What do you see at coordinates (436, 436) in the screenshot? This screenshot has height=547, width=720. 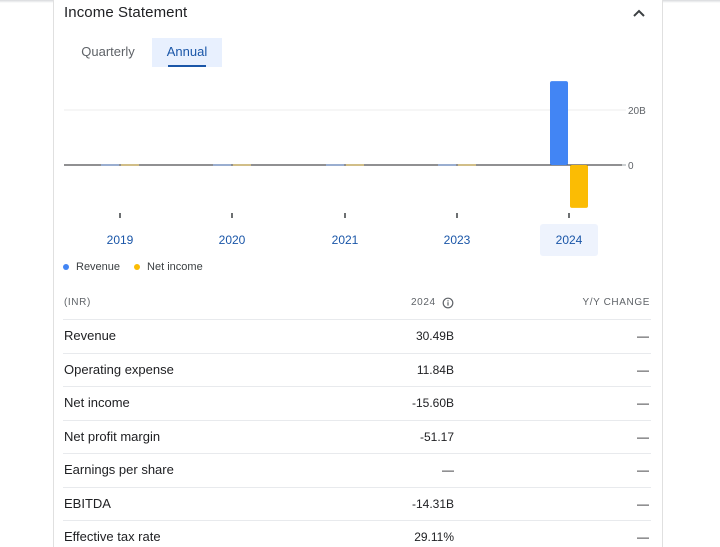 I see `row-value-2024: -51.17` at bounding box center [436, 436].